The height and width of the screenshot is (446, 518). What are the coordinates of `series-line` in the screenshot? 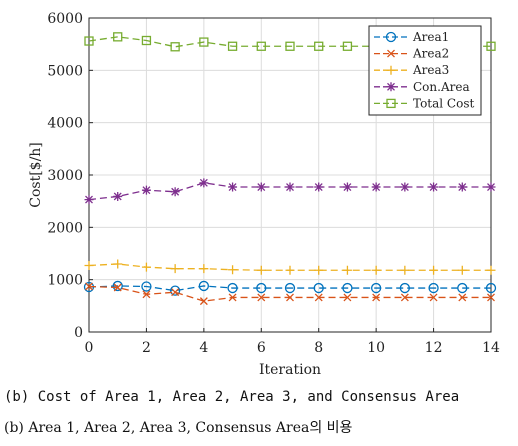 It's located at (289, 288).